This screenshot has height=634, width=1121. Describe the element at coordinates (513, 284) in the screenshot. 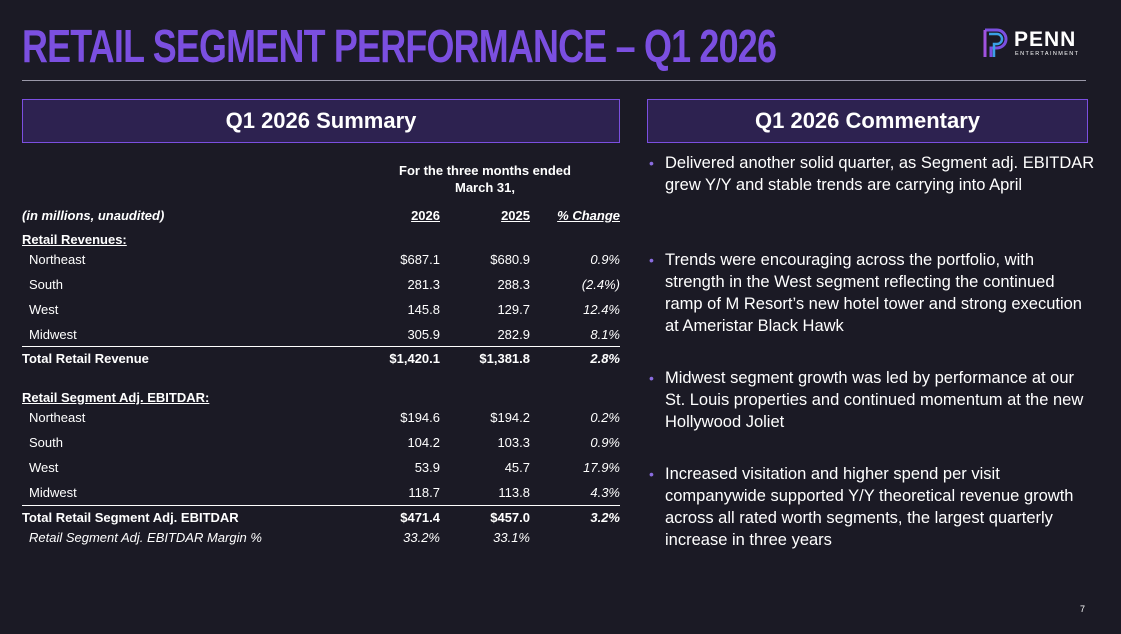

I see `row-2025: 288.3` at that location.